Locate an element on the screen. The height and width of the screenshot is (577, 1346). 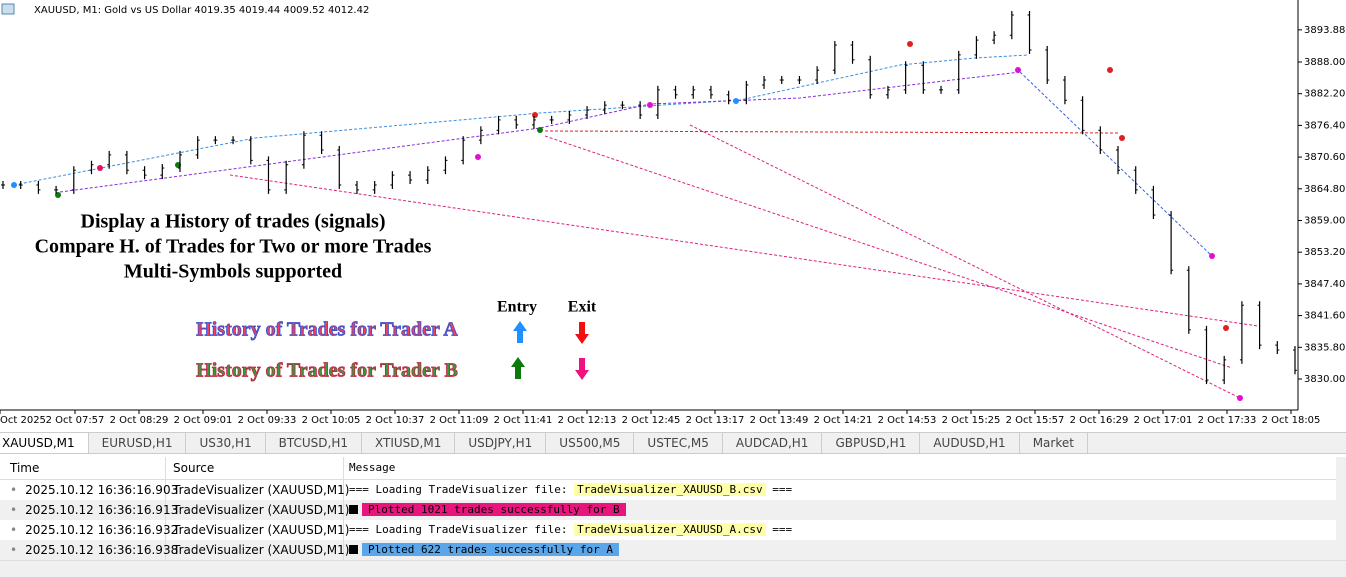
x-tick-label: 2 Oct 11:41 is located at coordinates (523, 420).